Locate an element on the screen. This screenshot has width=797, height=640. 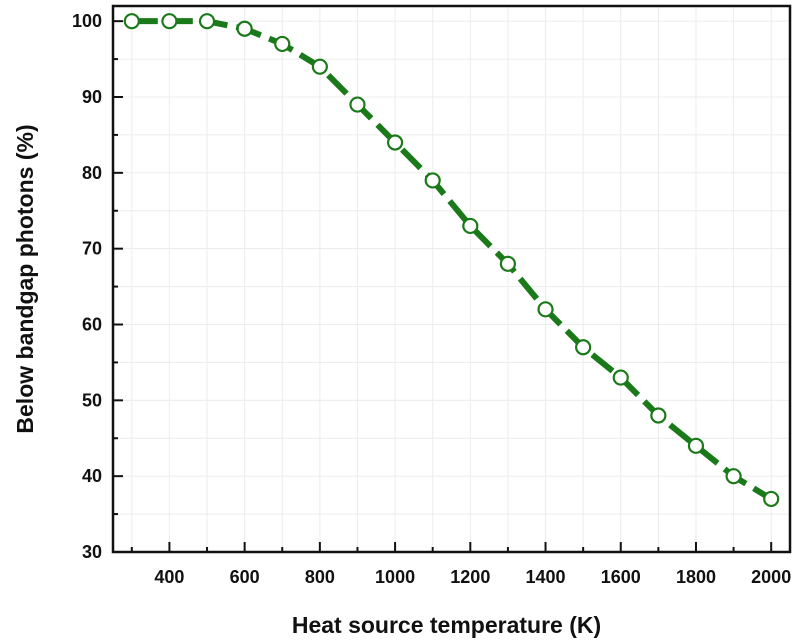
y-tick-label: 60 is located at coordinates (92, 325).